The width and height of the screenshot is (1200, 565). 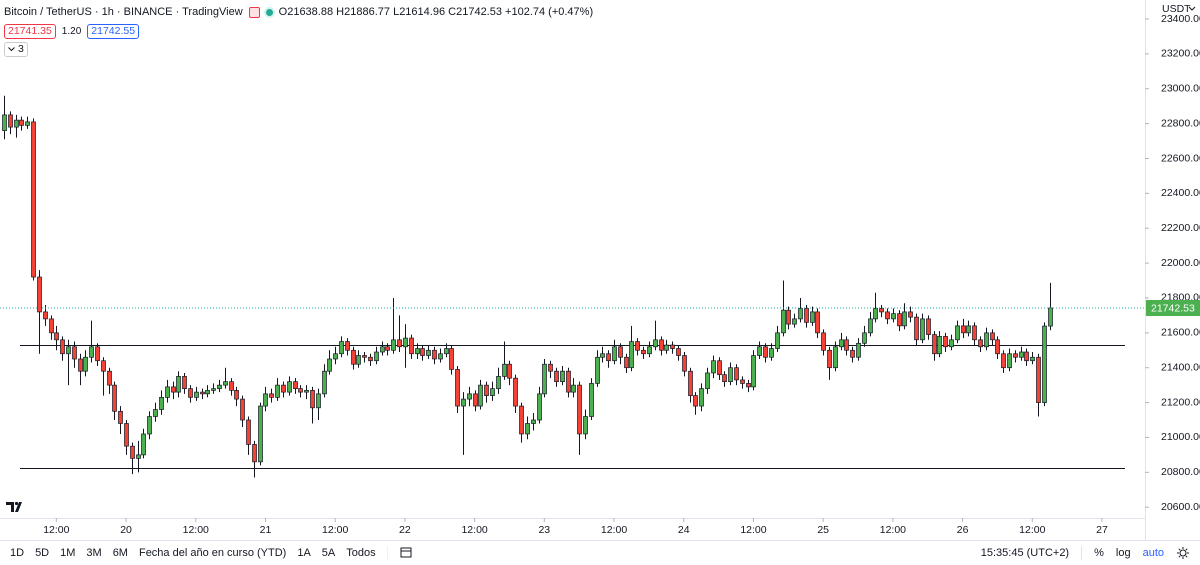 I want to click on range-button: Fecha del año en curso (YTD), so click(x=212, y=553).